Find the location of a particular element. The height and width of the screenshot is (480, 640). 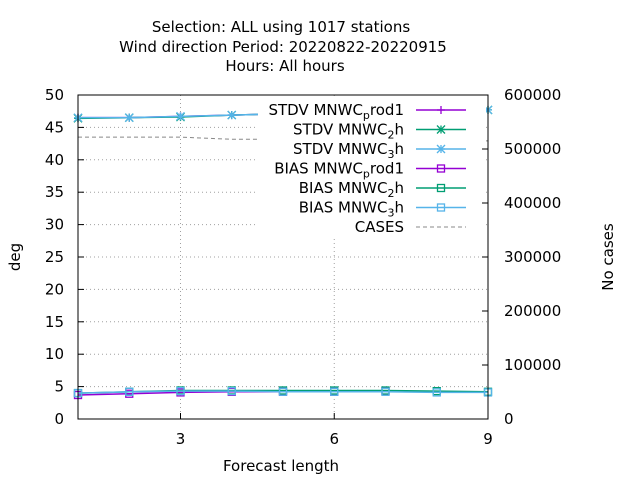

title-line-1: Selection: ALL using 1017 stations is located at coordinates (281, 27).